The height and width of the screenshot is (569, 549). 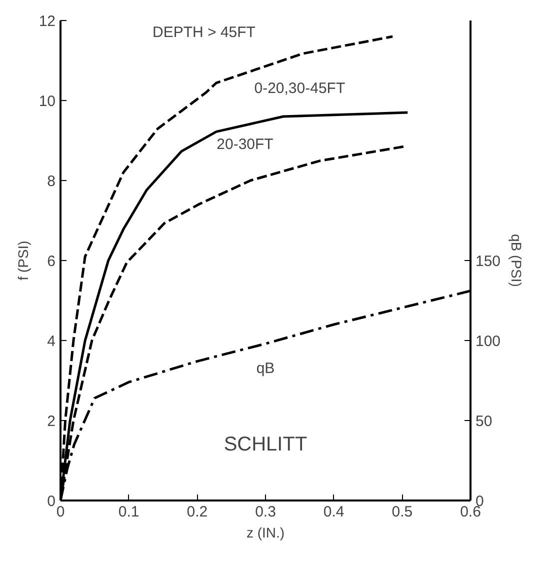 I want to click on x-tick-label: 0.5, so click(x=402, y=512).